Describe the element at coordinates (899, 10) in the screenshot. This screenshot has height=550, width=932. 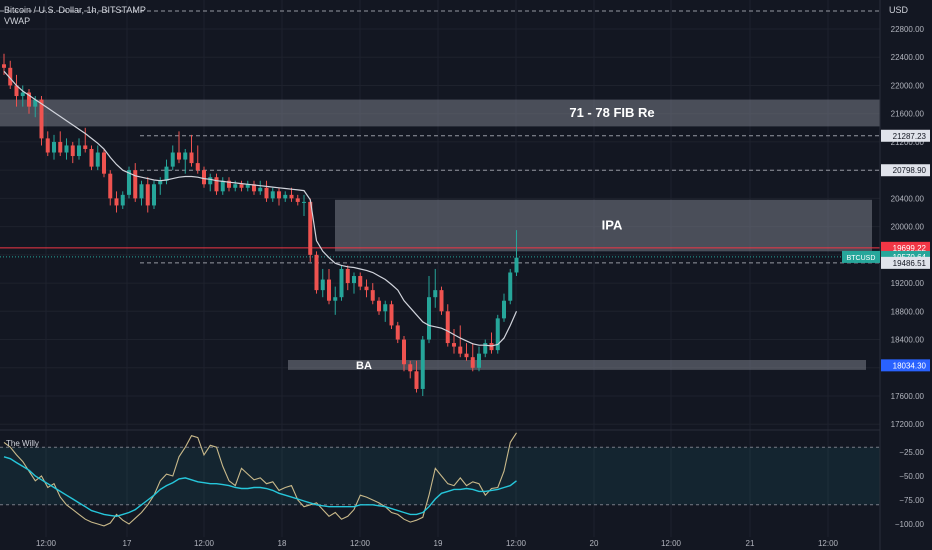
I see `currency-label: USD` at that location.